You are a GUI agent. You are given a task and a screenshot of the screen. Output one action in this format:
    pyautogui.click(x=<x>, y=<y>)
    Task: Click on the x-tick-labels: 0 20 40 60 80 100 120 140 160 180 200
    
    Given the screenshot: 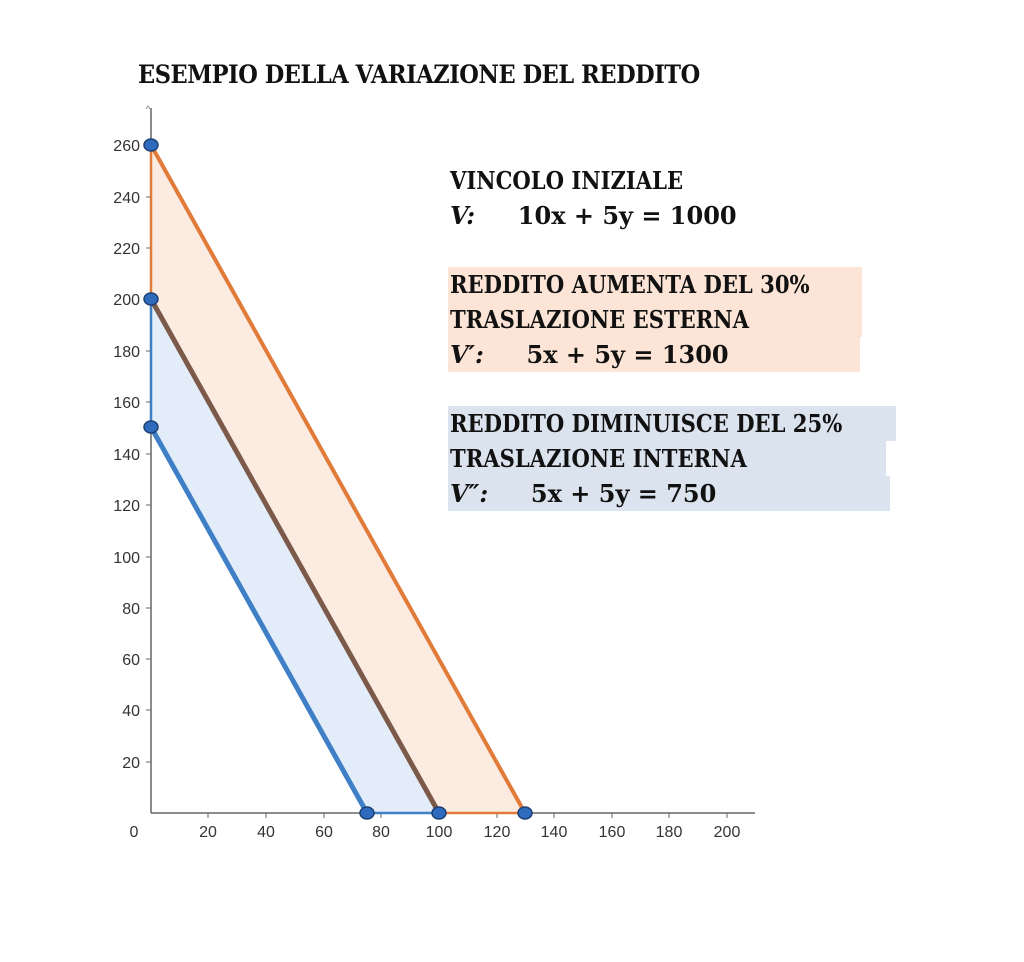 What is the action you would take?
    pyautogui.click(x=435, y=832)
    